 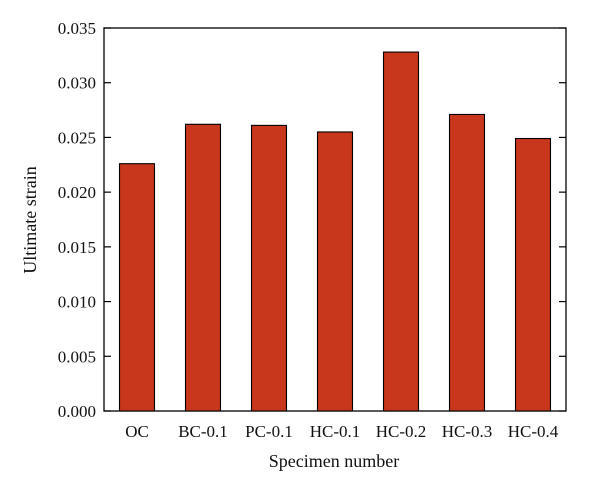 What do you see at coordinates (137, 287) in the screenshot?
I see `bar-oc` at bounding box center [137, 287].